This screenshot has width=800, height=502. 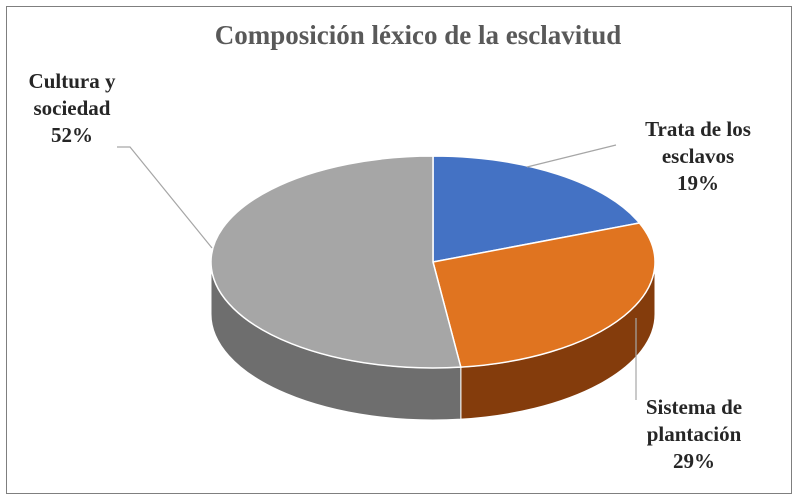 I want to click on data-label-sistema-de-plantación: Sistema de plantación 29%, so click(x=694, y=434).